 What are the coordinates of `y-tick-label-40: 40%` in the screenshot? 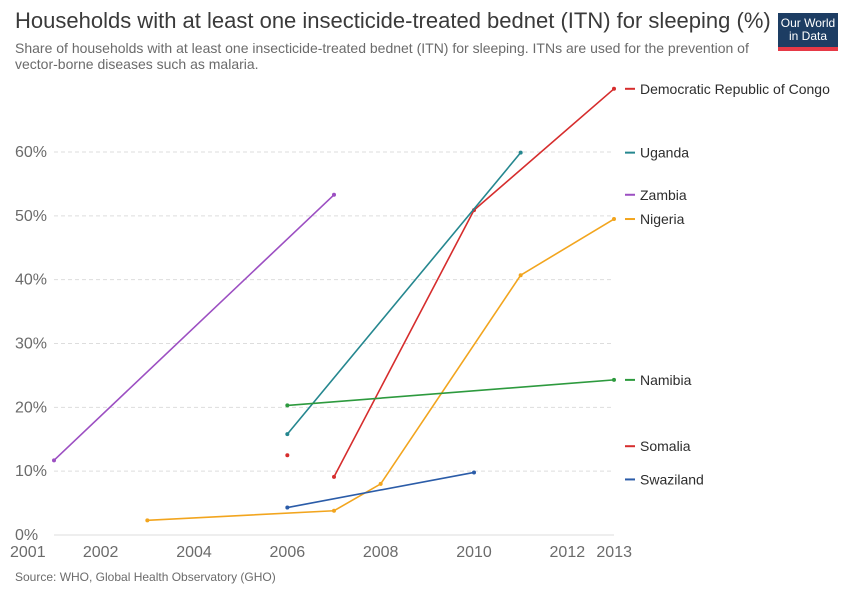 It's located at (31, 280).